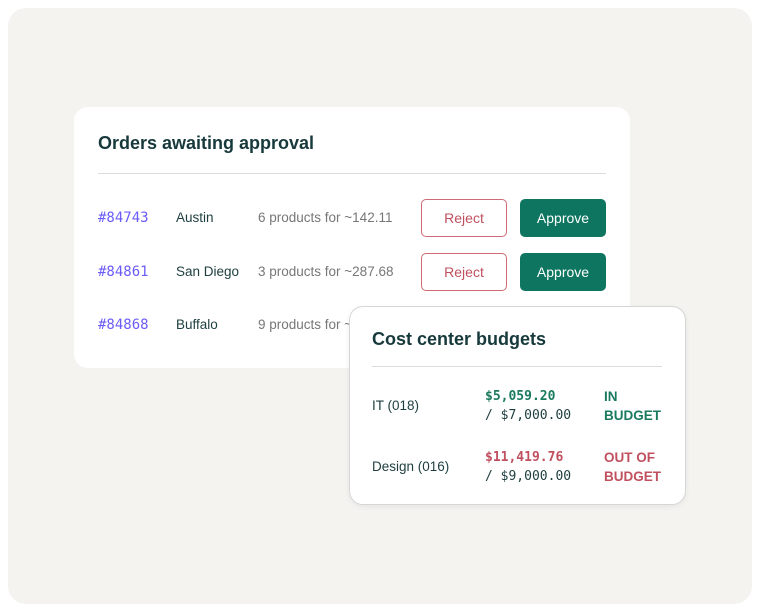  Describe the element at coordinates (208, 271) in the screenshot. I see `order-city: San Diego` at that location.